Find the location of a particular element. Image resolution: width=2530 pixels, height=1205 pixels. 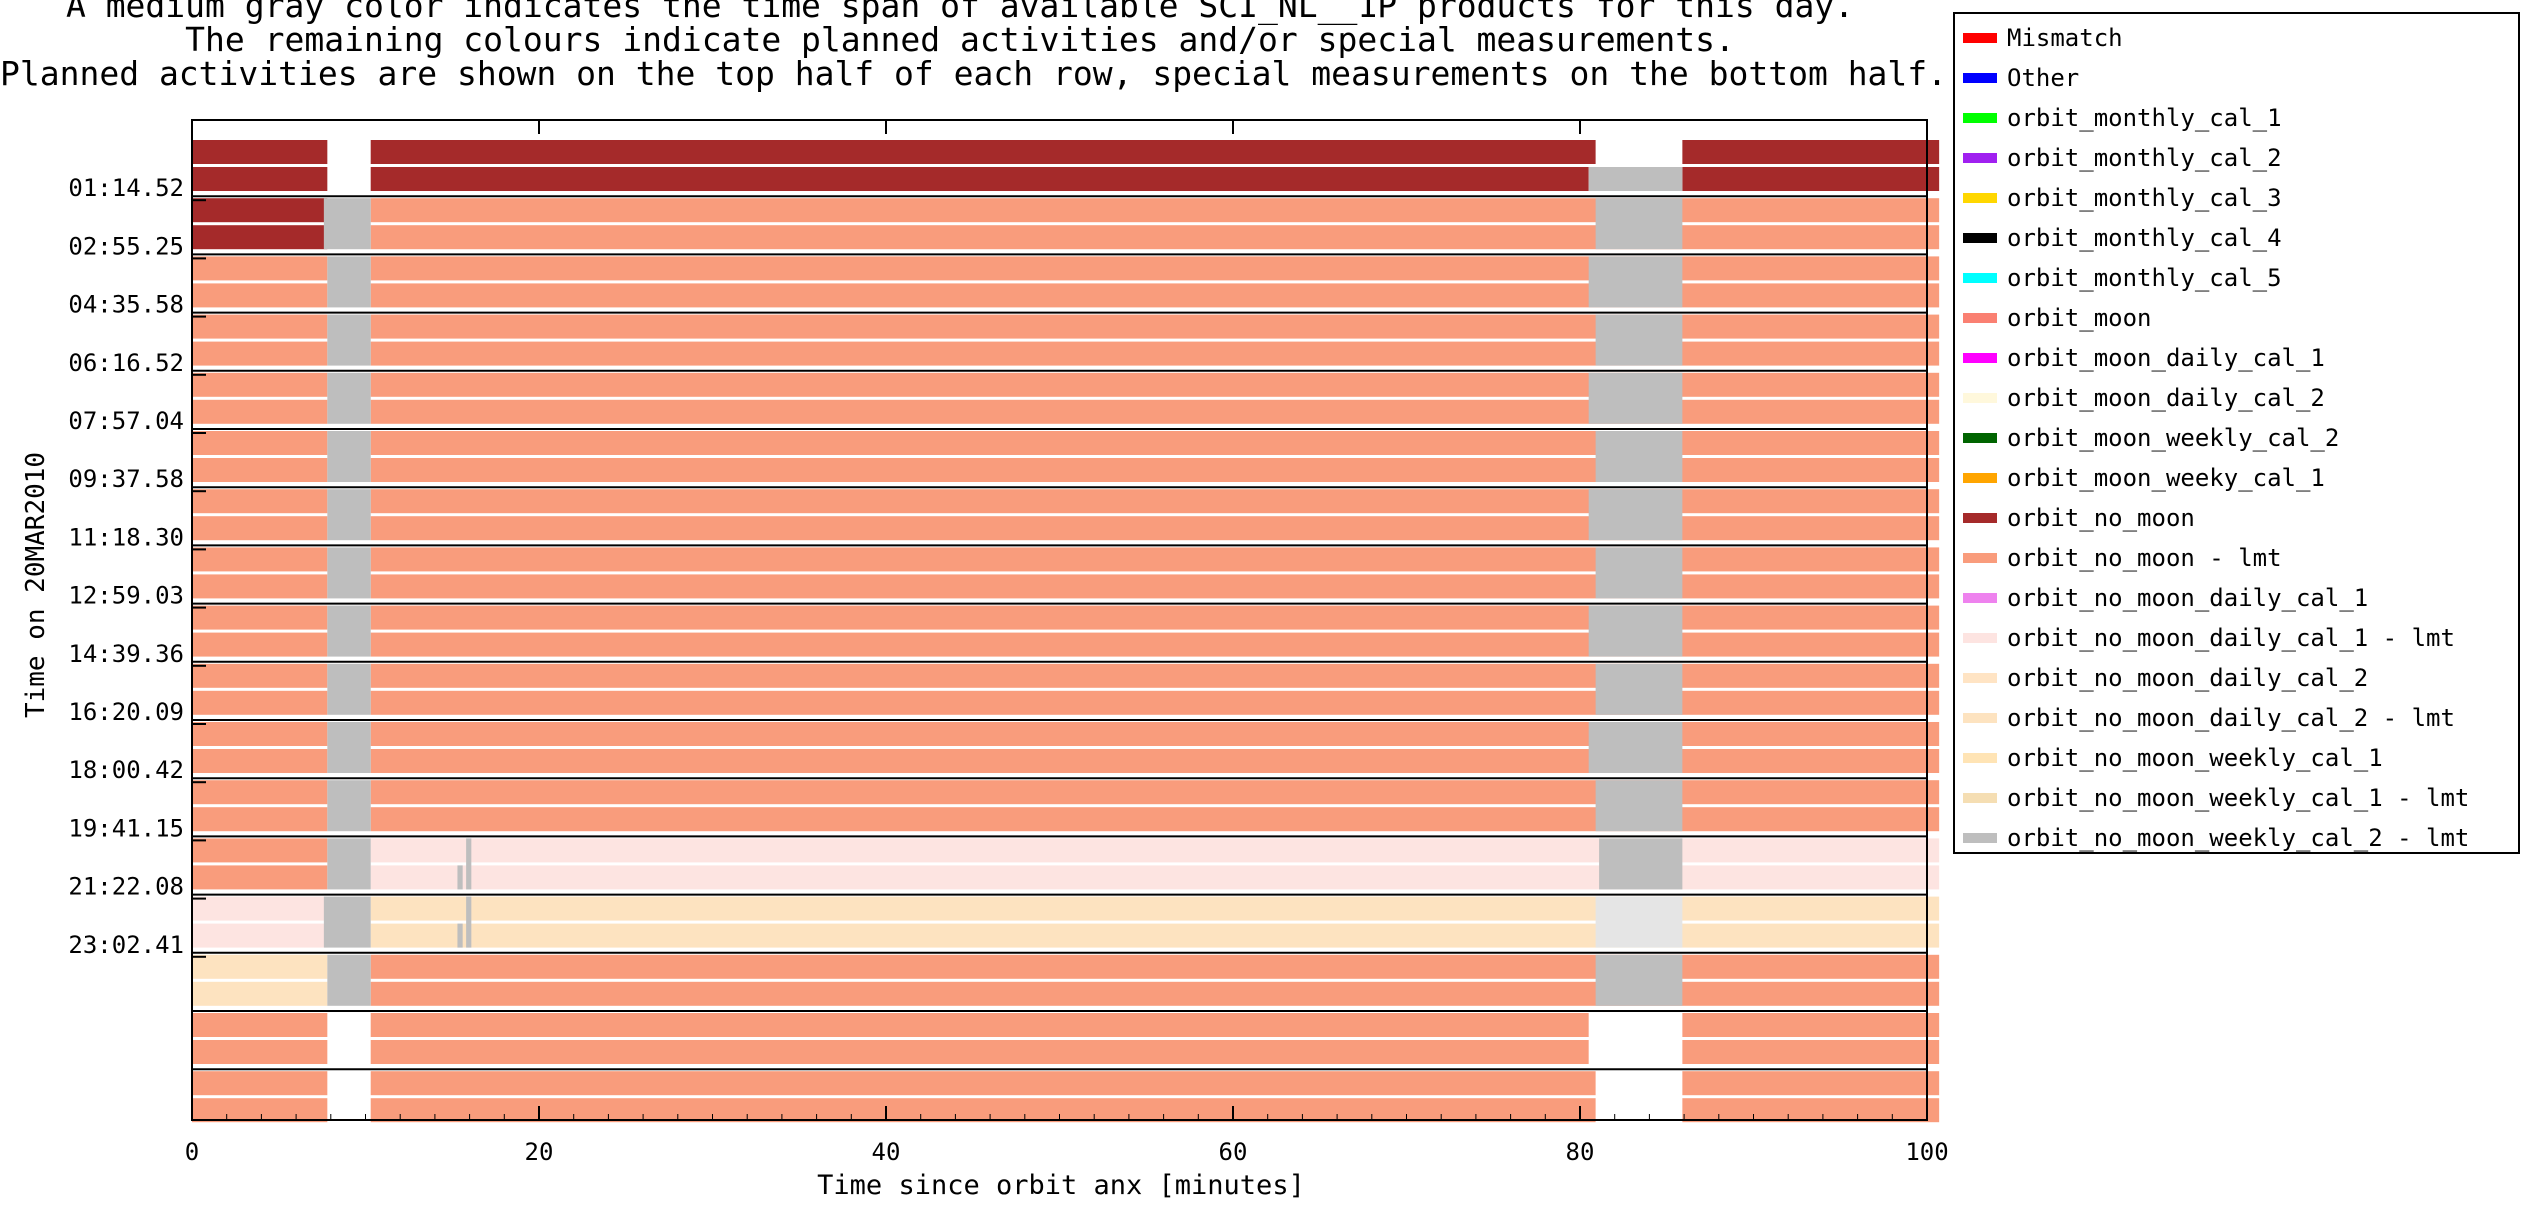

legend-label: orbit_monthly_cal_2 is located at coordinates (2144, 158).